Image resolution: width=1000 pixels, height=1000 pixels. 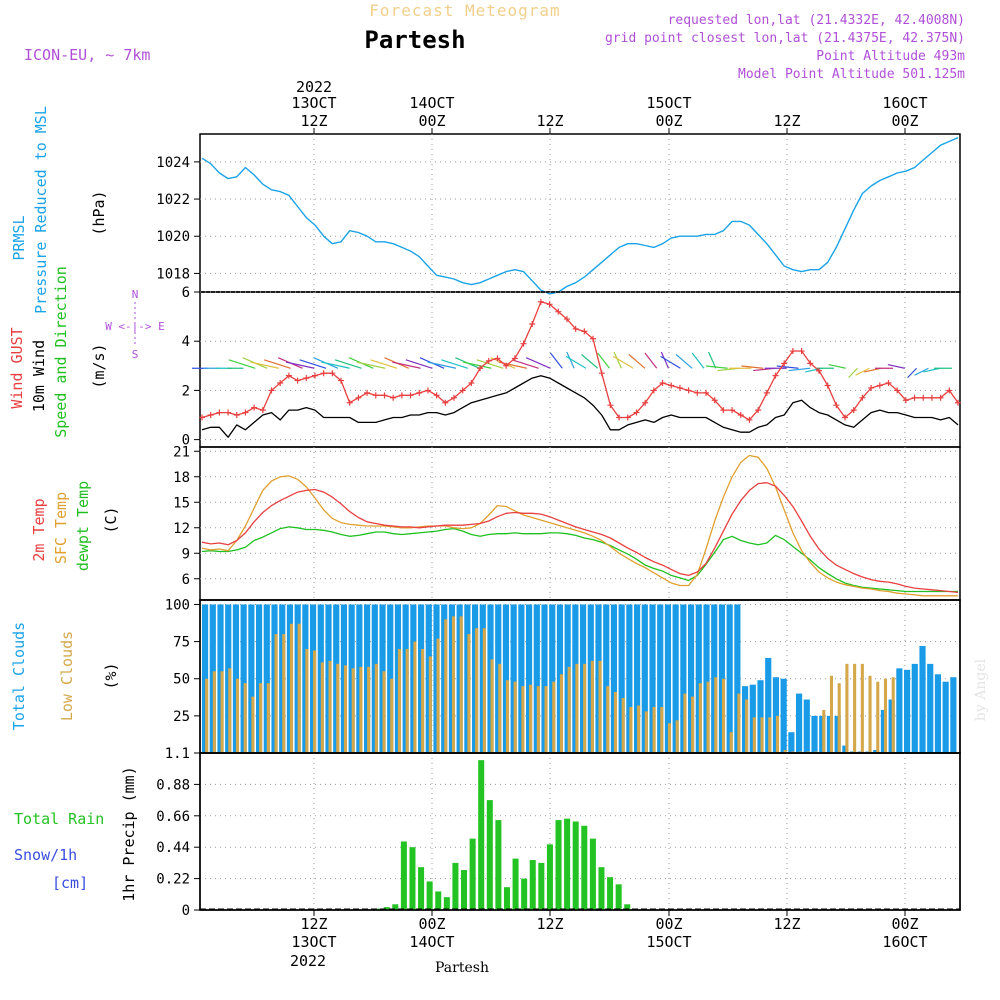 I want to click on pressure-ytick-label: 1024, so click(x=173, y=163).